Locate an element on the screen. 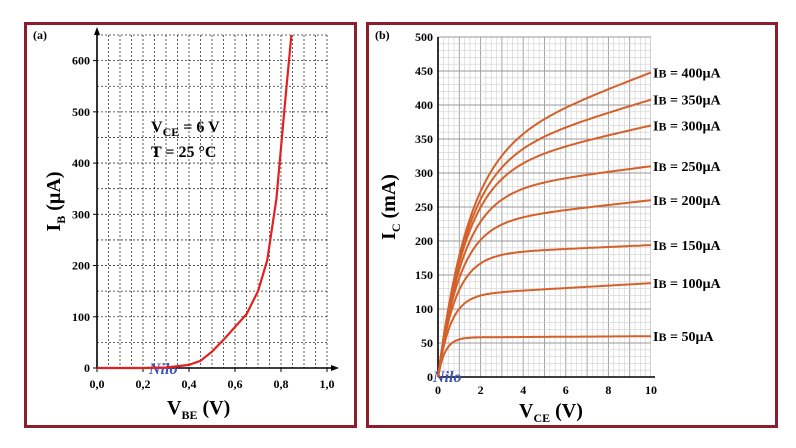 The height and width of the screenshot is (448, 796). y-axis-label: IC (mA) is located at coordinates (390, 207).